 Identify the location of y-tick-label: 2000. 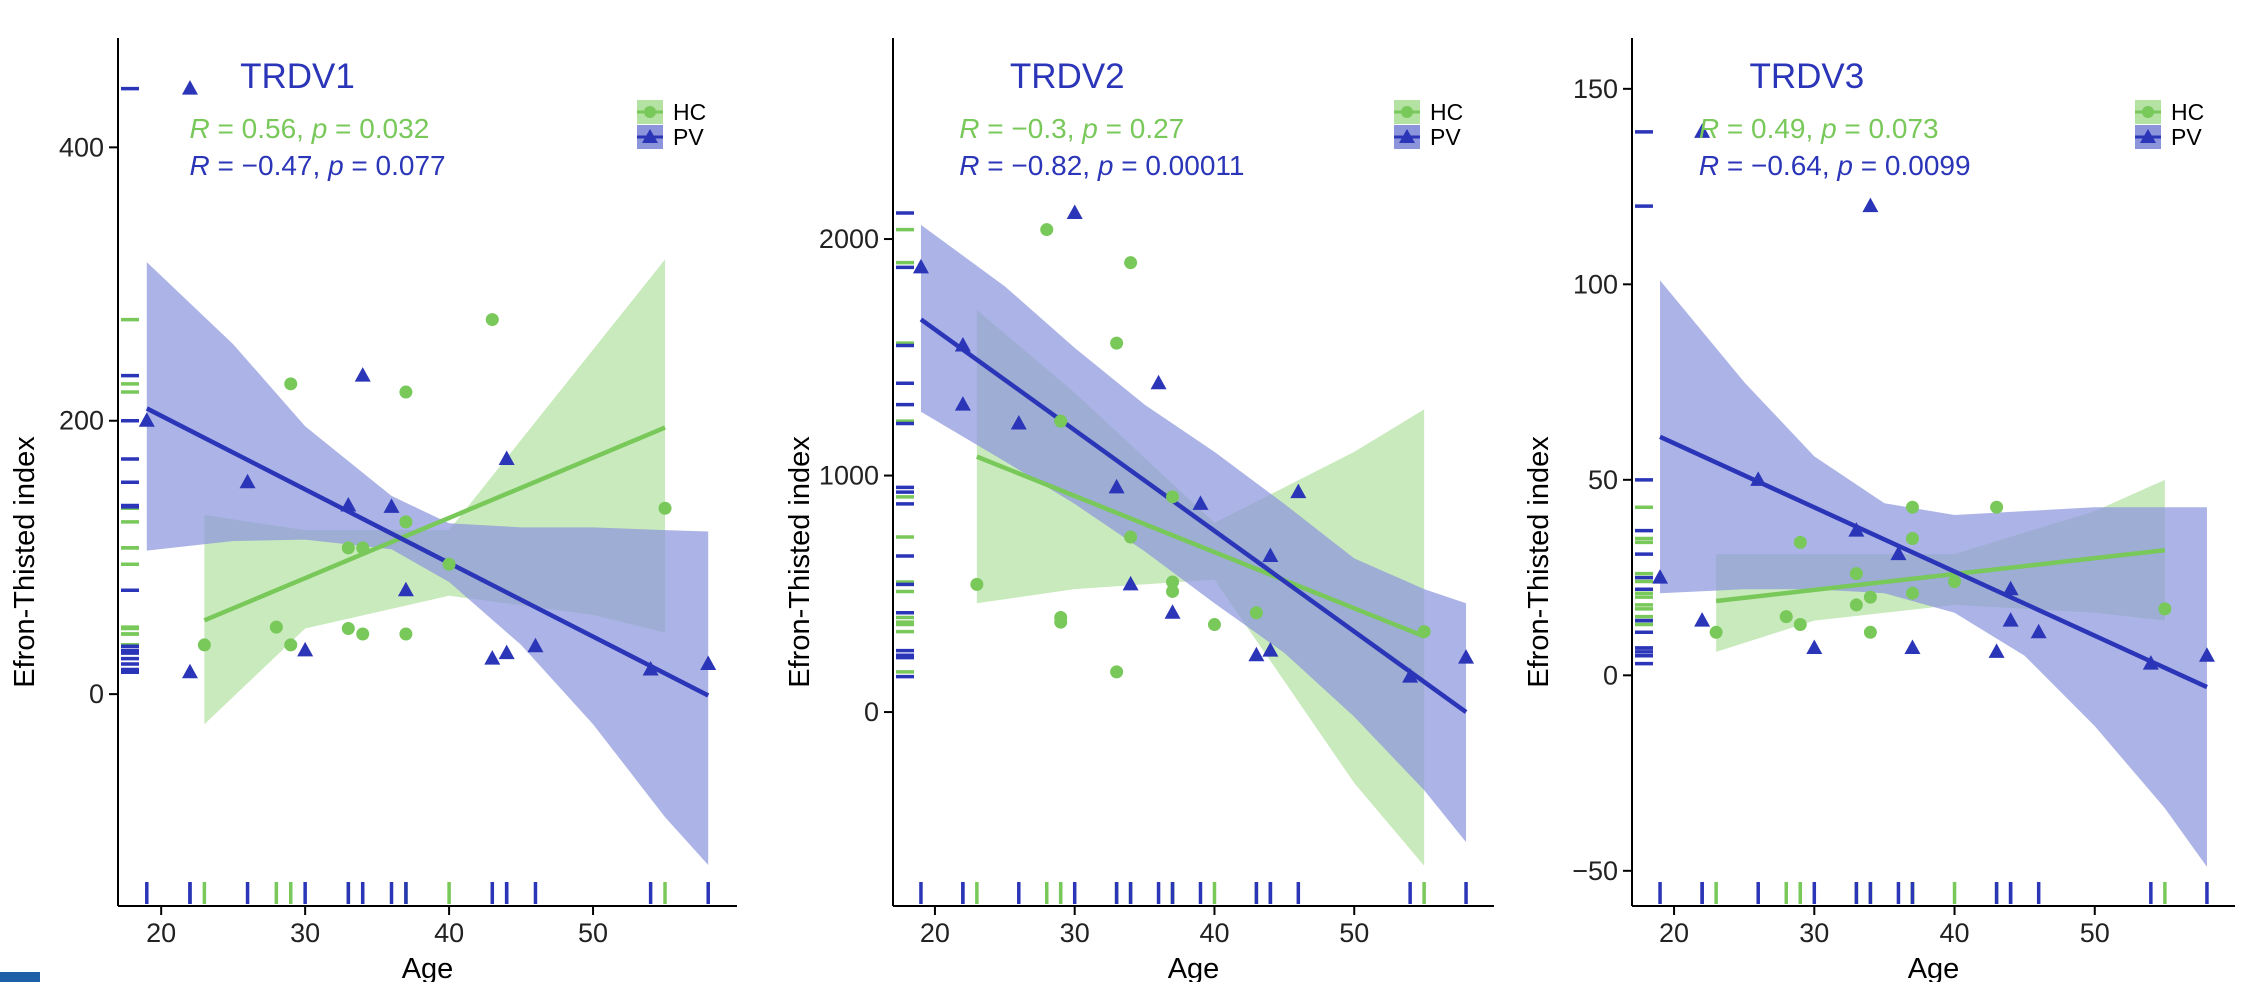
(849, 239).